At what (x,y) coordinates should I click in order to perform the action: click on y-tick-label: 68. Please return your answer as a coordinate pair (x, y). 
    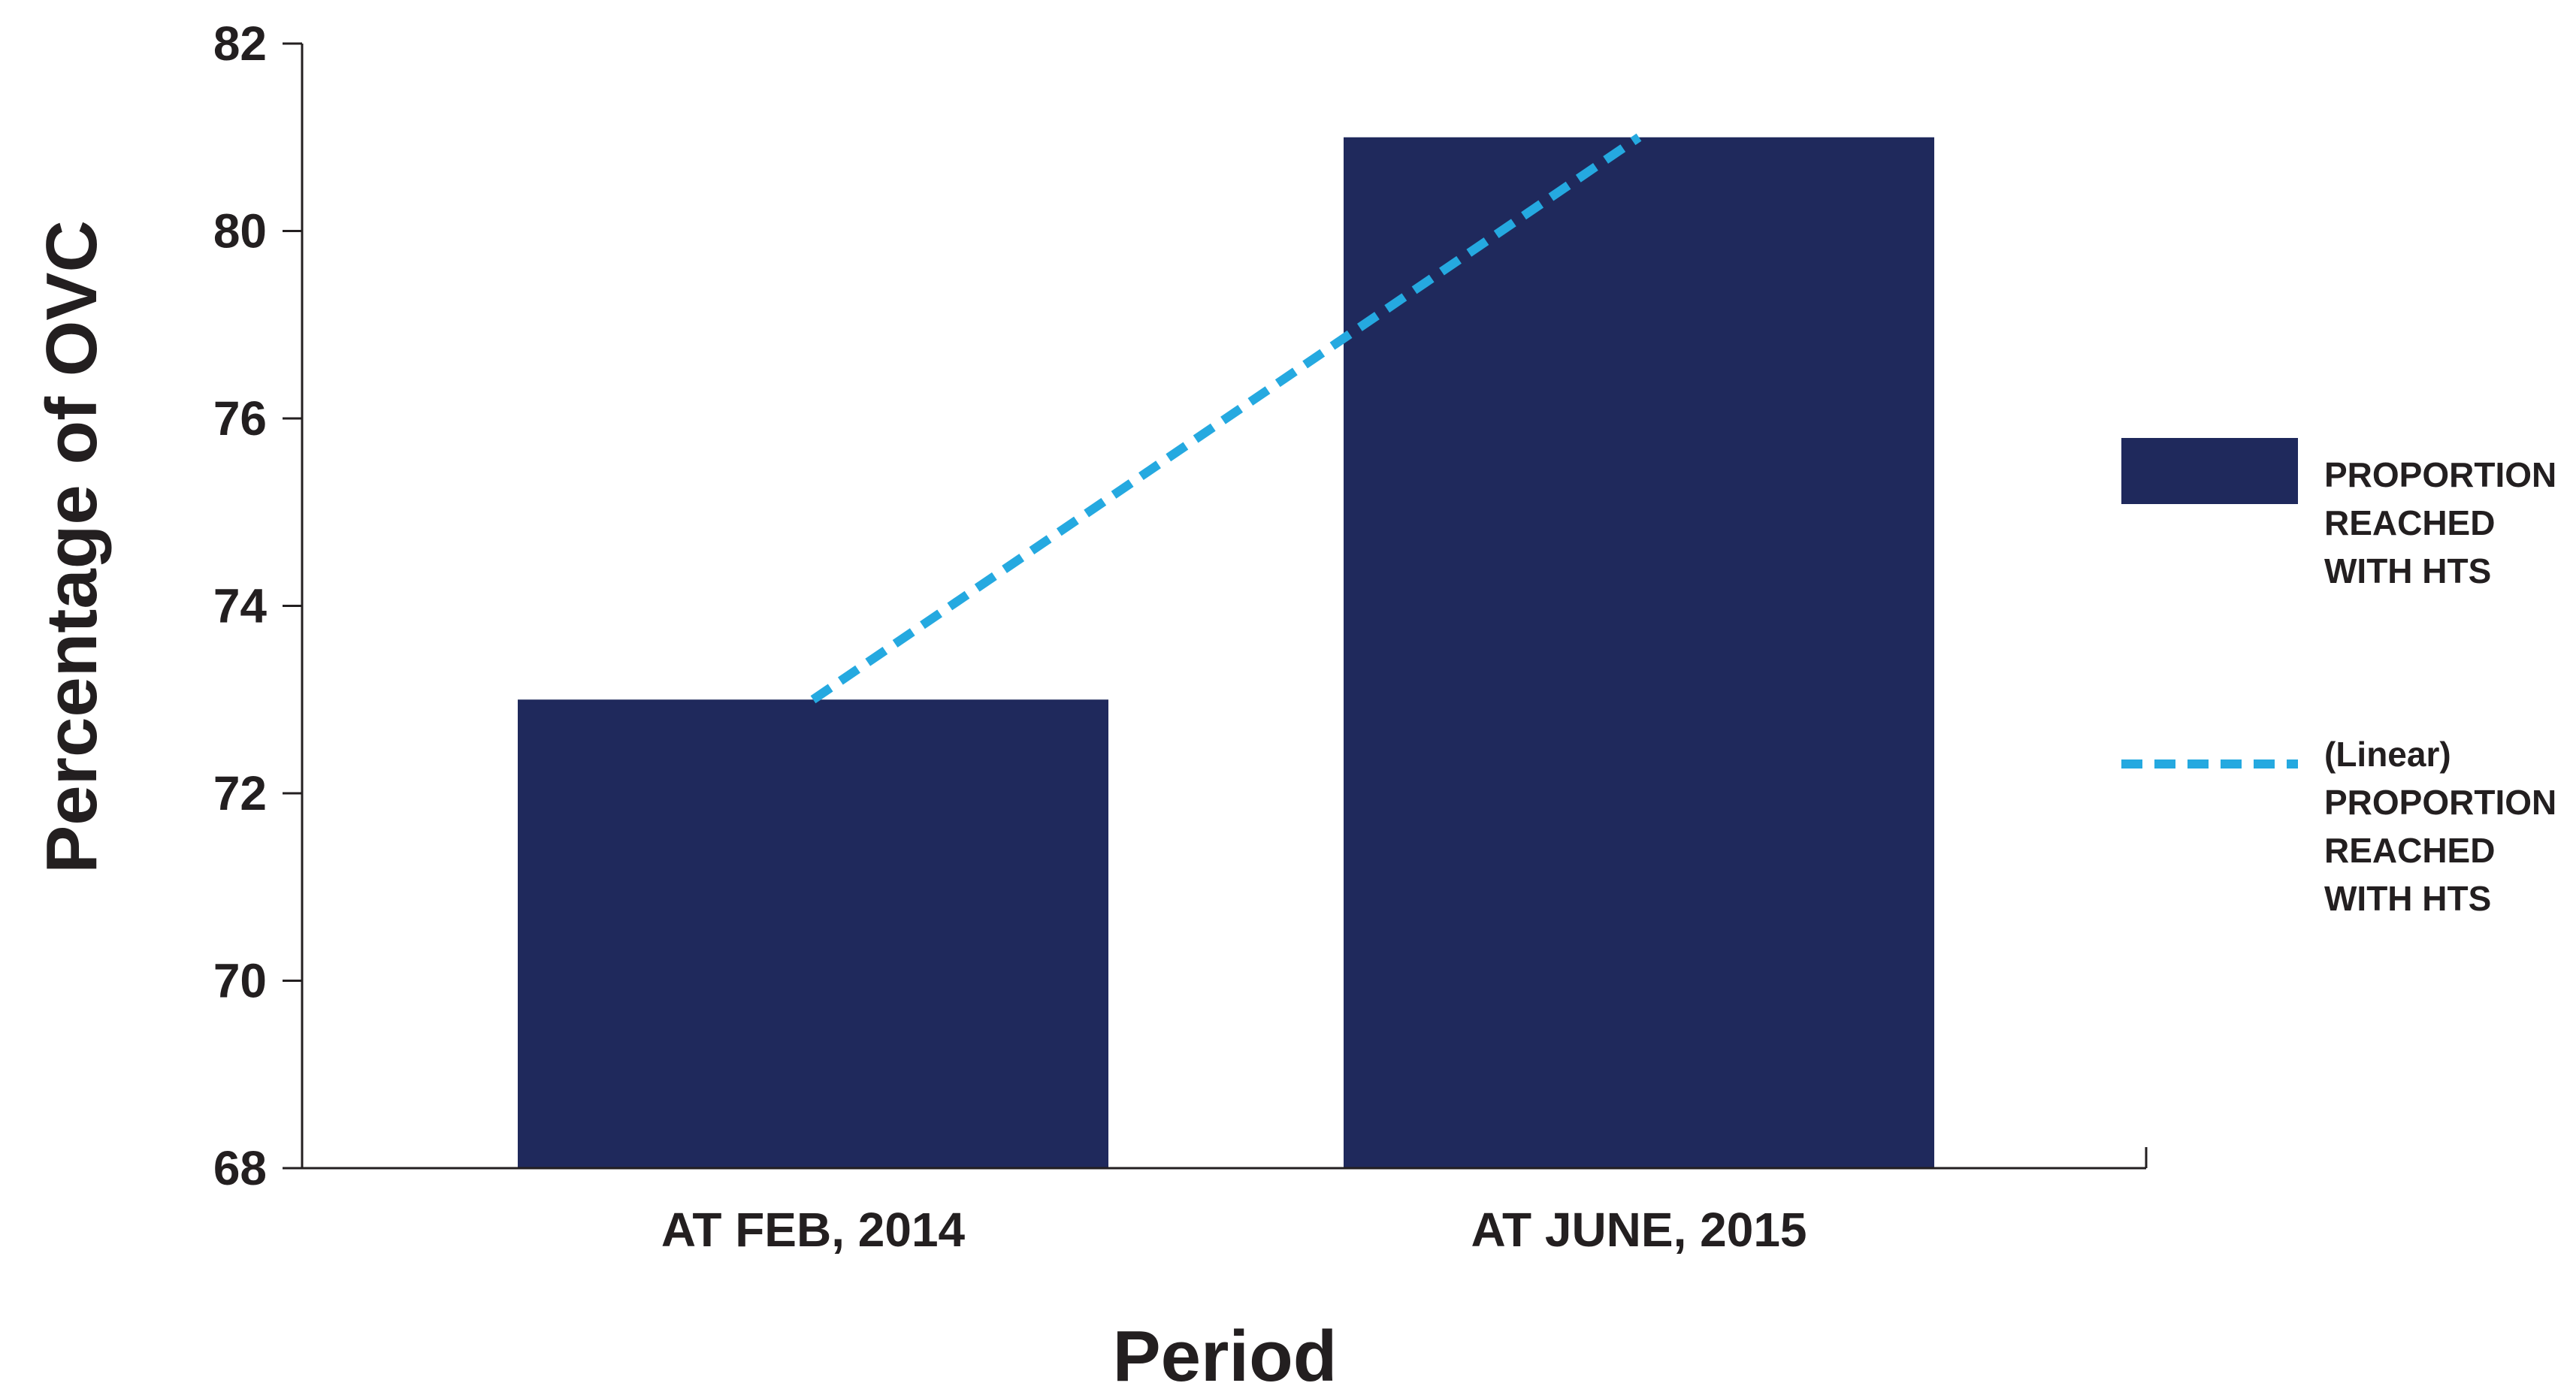
    Looking at the image, I should click on (240, 1168).